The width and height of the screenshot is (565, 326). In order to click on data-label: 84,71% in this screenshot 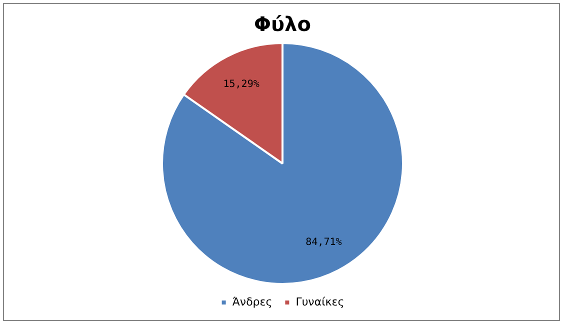, I will do `click(324, 242)`.